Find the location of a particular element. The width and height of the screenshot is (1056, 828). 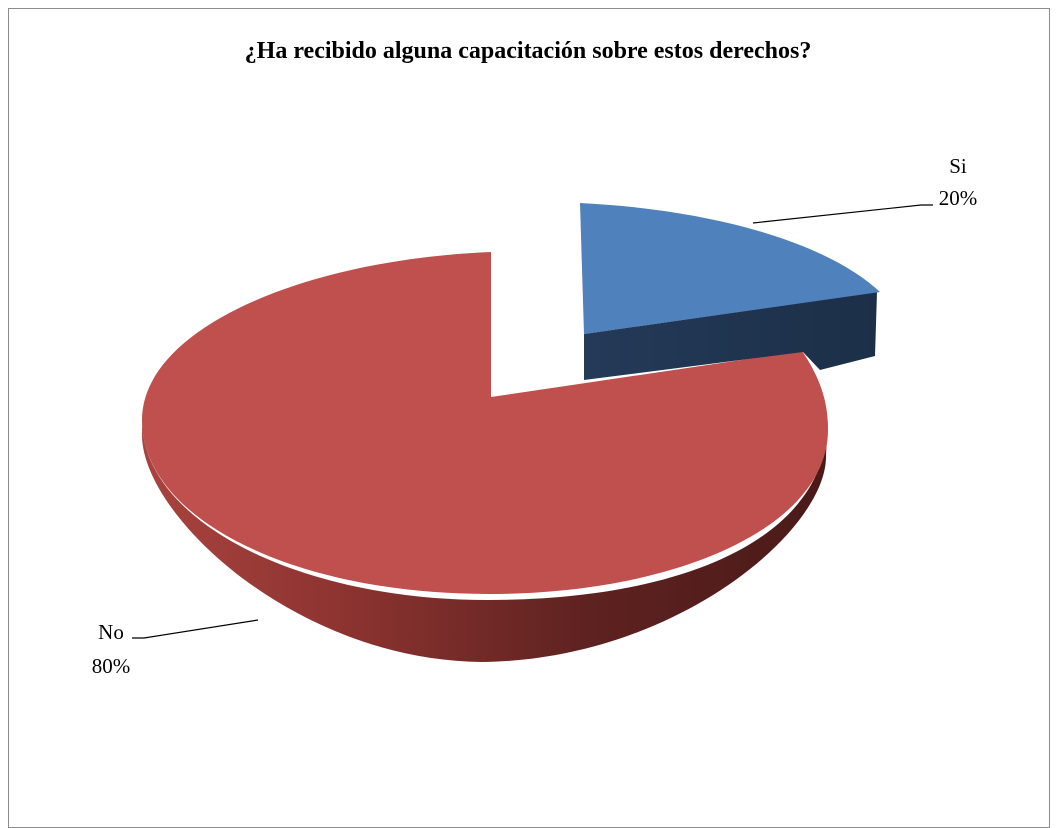

data-label-si-value: 20% is located at coordinates (958, 198).